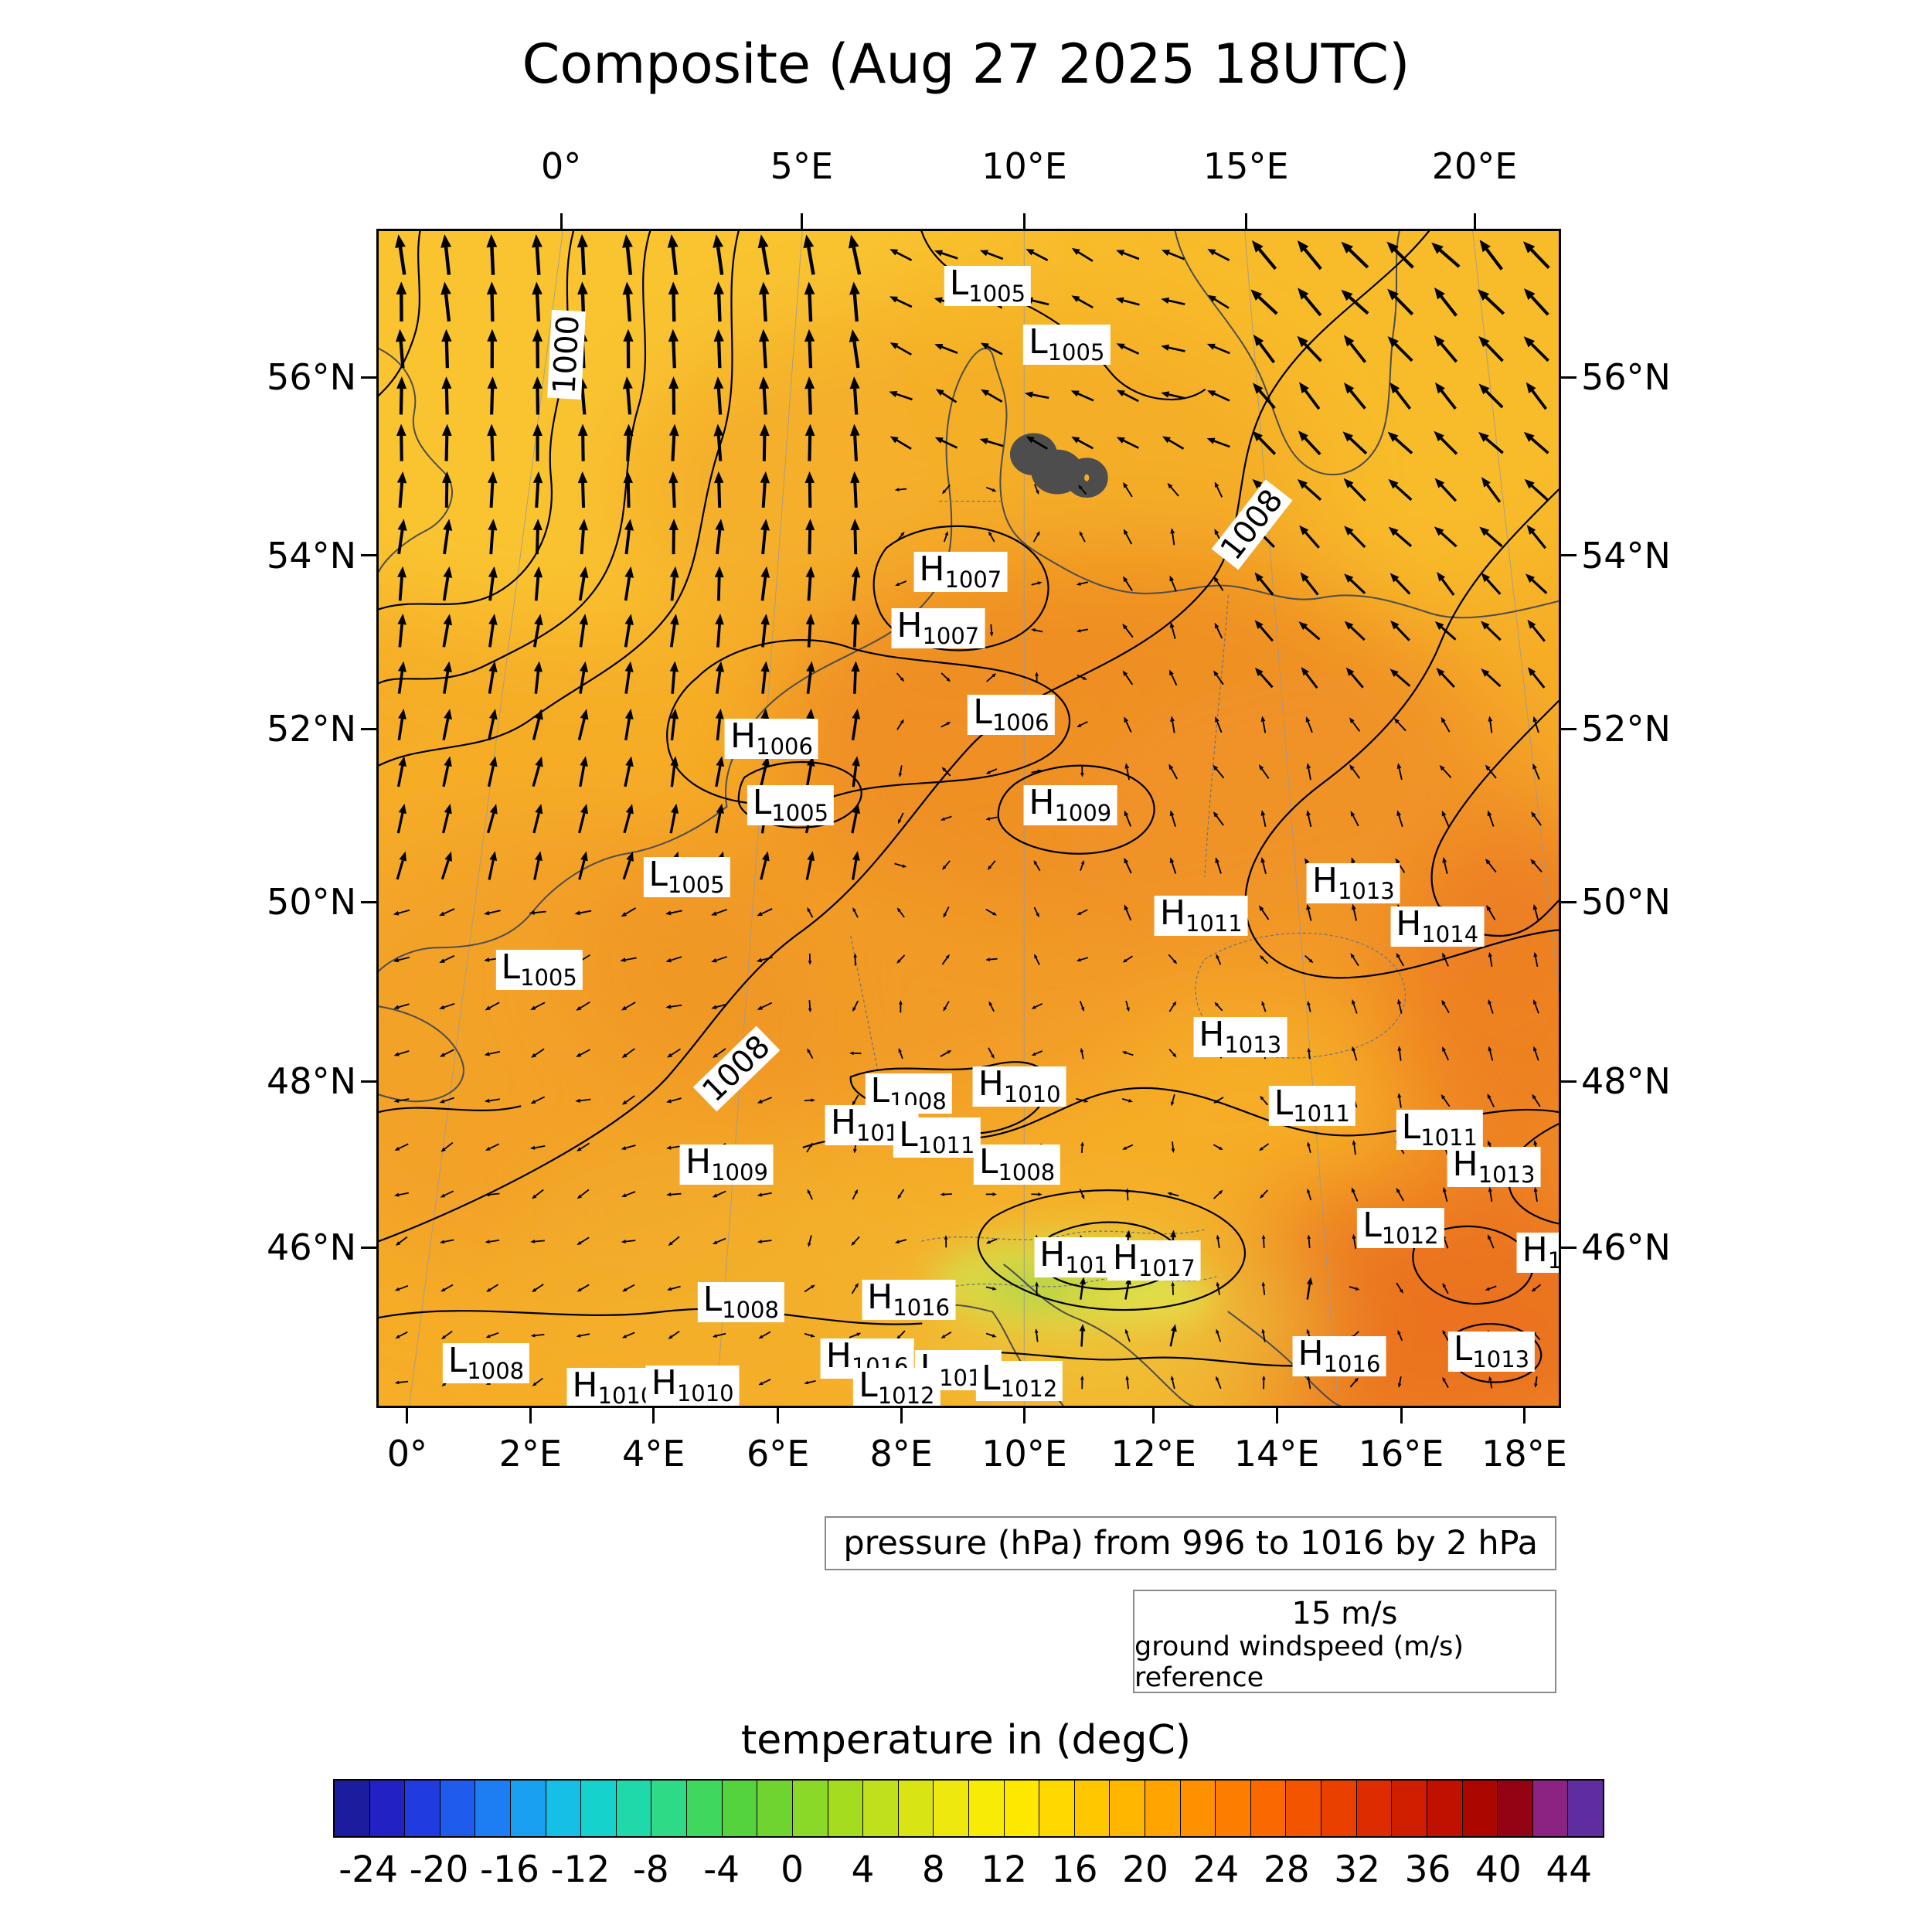 The width and height of the screenshot is (1932, 1932). What do you see at coordinates (312, 556) in the screenshot?
I see `lat-tick-label: 54°N` at bounding box center [312, 556].